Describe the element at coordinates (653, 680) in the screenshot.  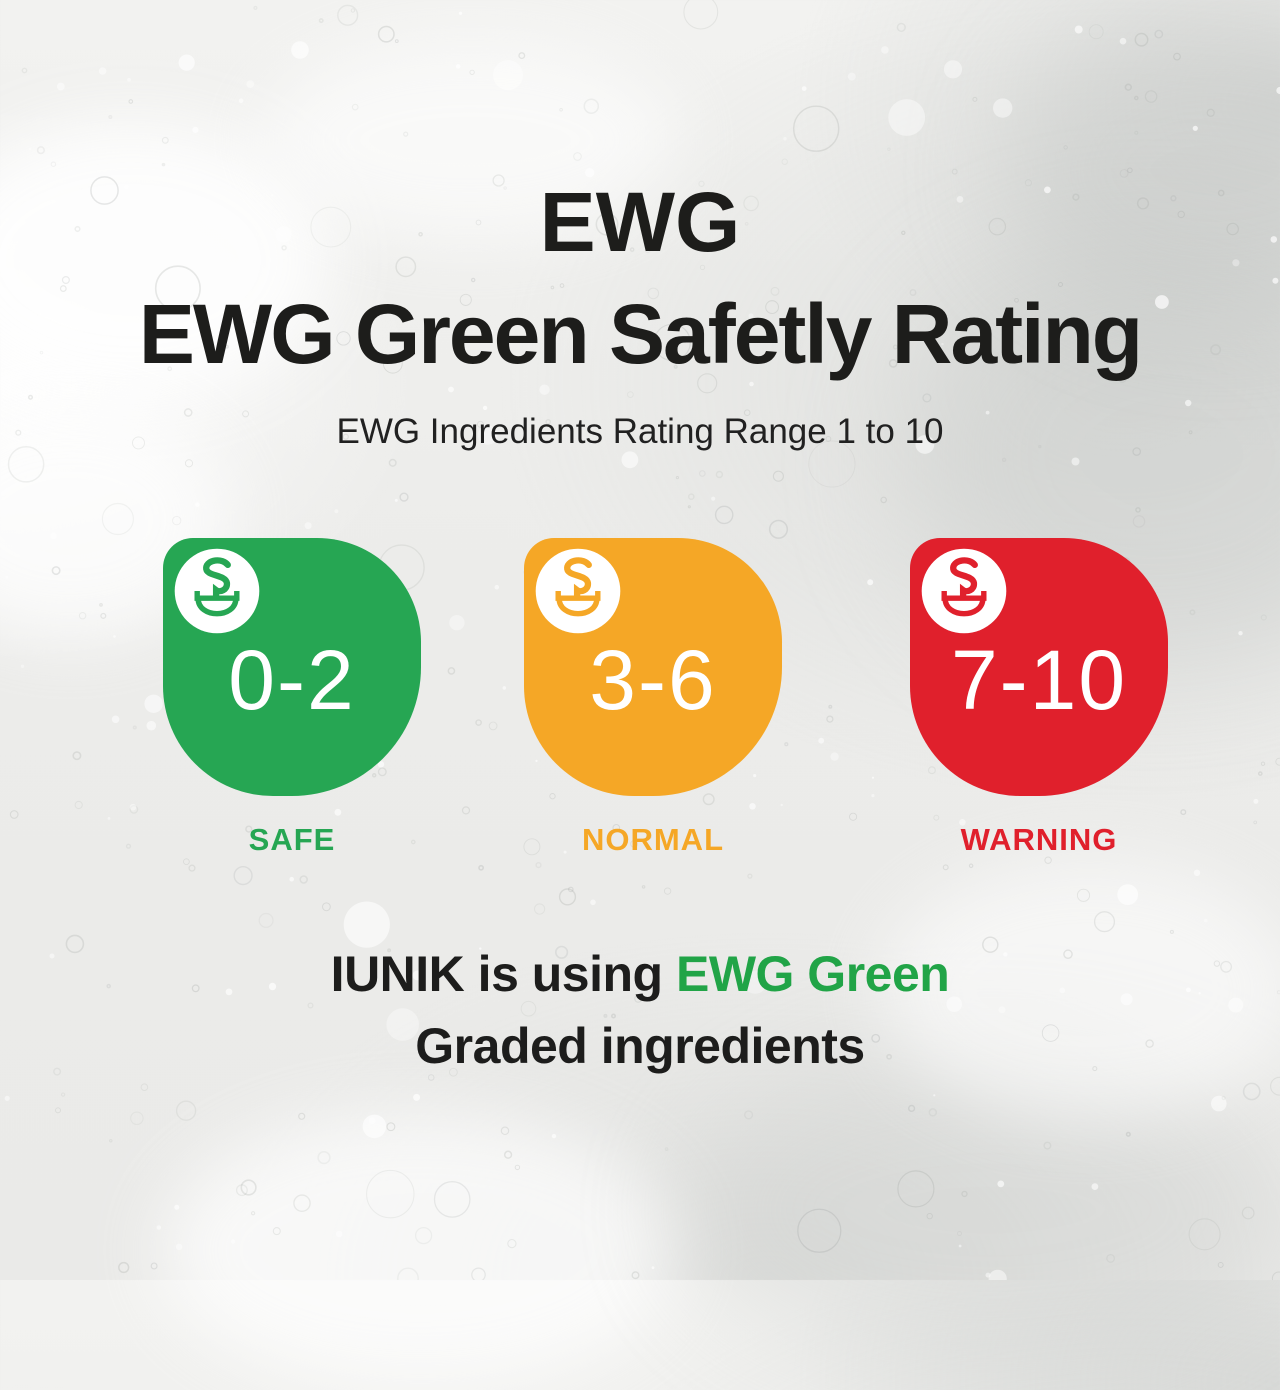
I see `rating-range: 3-6` at that location.